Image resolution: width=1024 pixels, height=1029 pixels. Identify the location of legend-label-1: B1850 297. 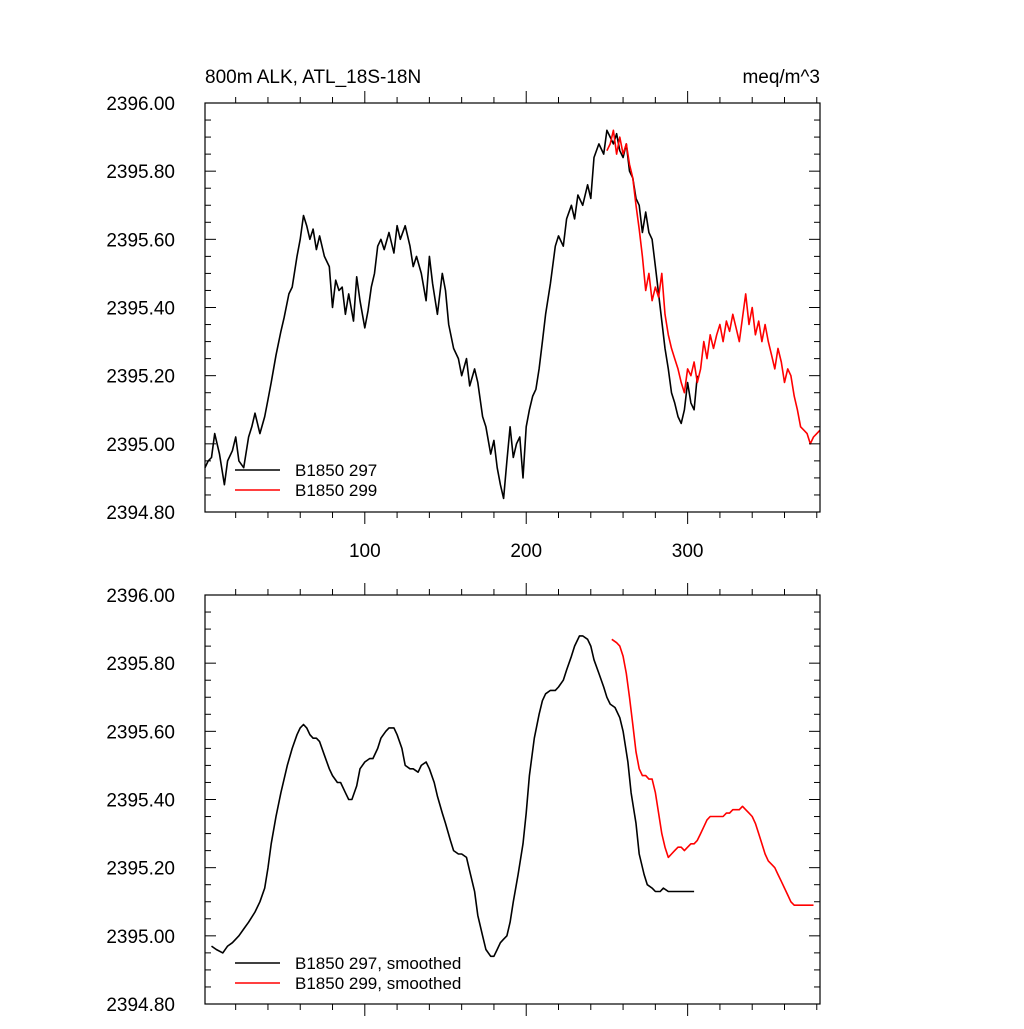
(336, 470).